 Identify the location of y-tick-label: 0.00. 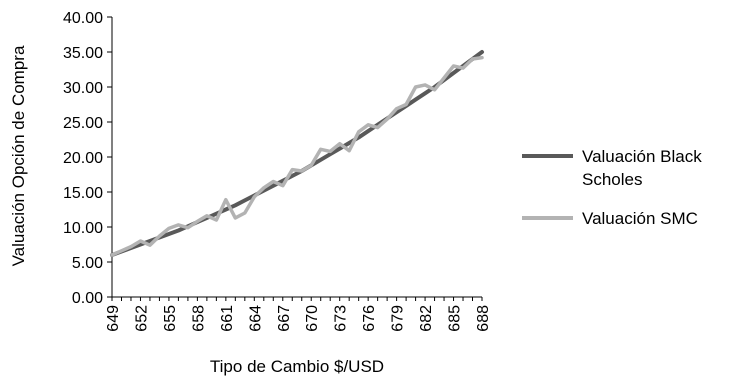
(87, 298).